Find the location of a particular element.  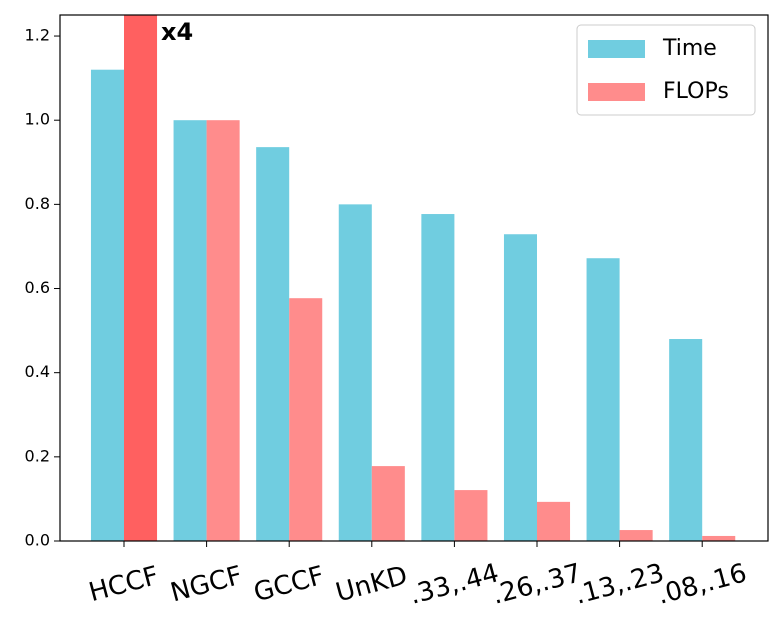

y-tick-label: 0.0 is located at coordinates (37, 540).